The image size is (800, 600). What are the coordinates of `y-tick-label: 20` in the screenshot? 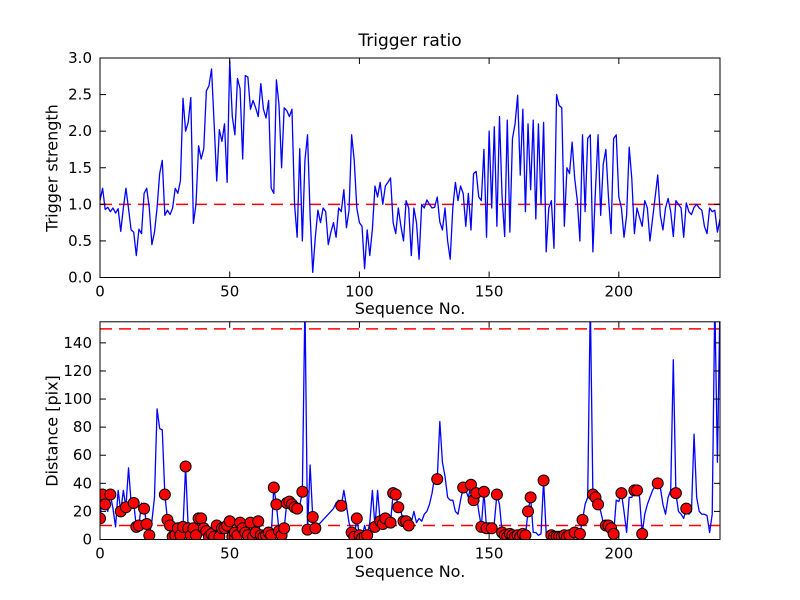 It's located at (82, 511).